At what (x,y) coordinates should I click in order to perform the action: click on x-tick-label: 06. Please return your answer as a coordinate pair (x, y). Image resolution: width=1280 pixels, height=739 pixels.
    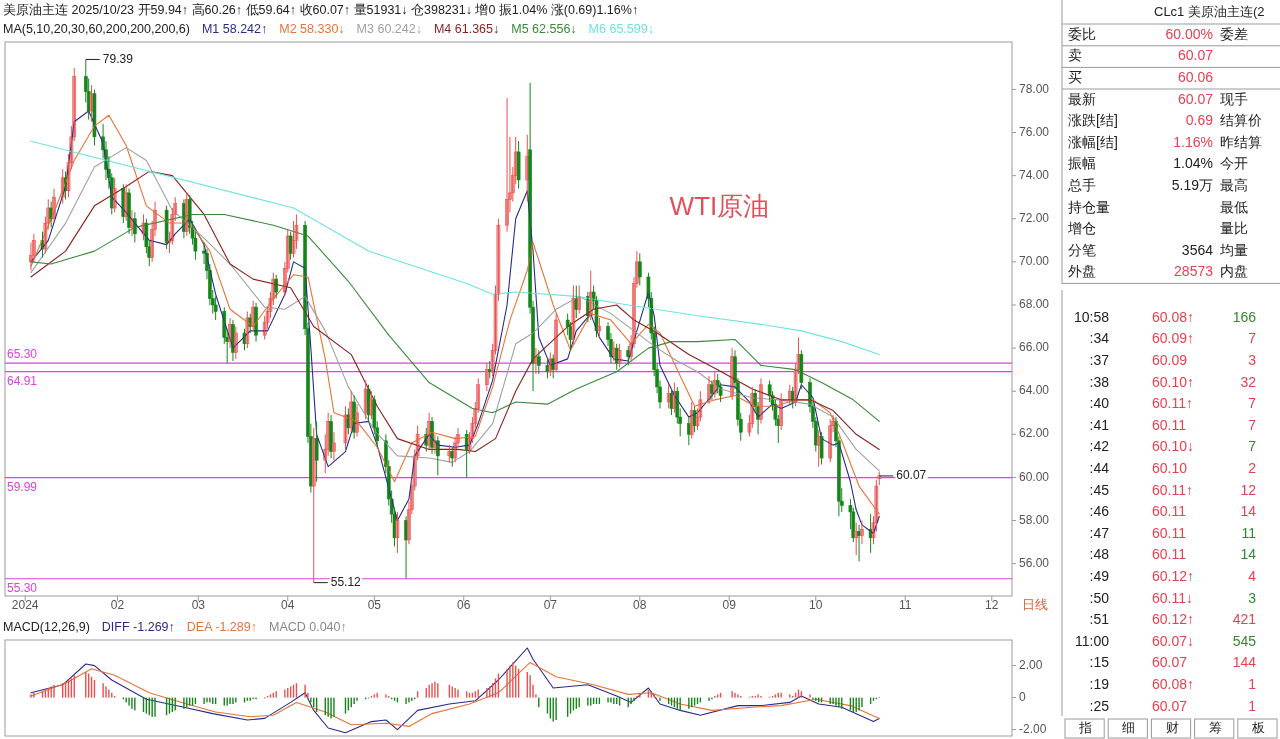
    Looking at the image, I should click on (464, 605).